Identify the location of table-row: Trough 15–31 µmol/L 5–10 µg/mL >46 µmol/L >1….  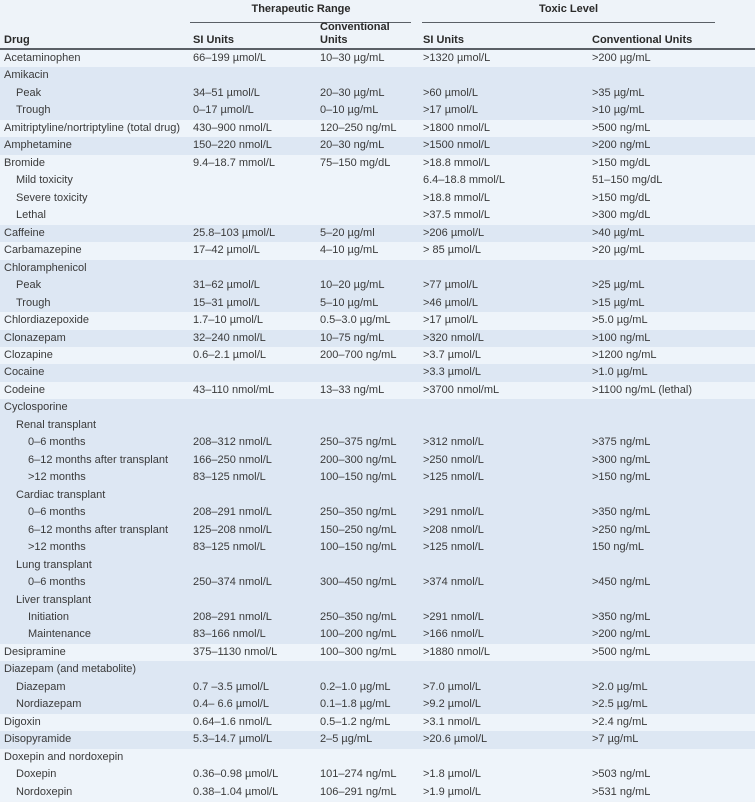
(377, 303).